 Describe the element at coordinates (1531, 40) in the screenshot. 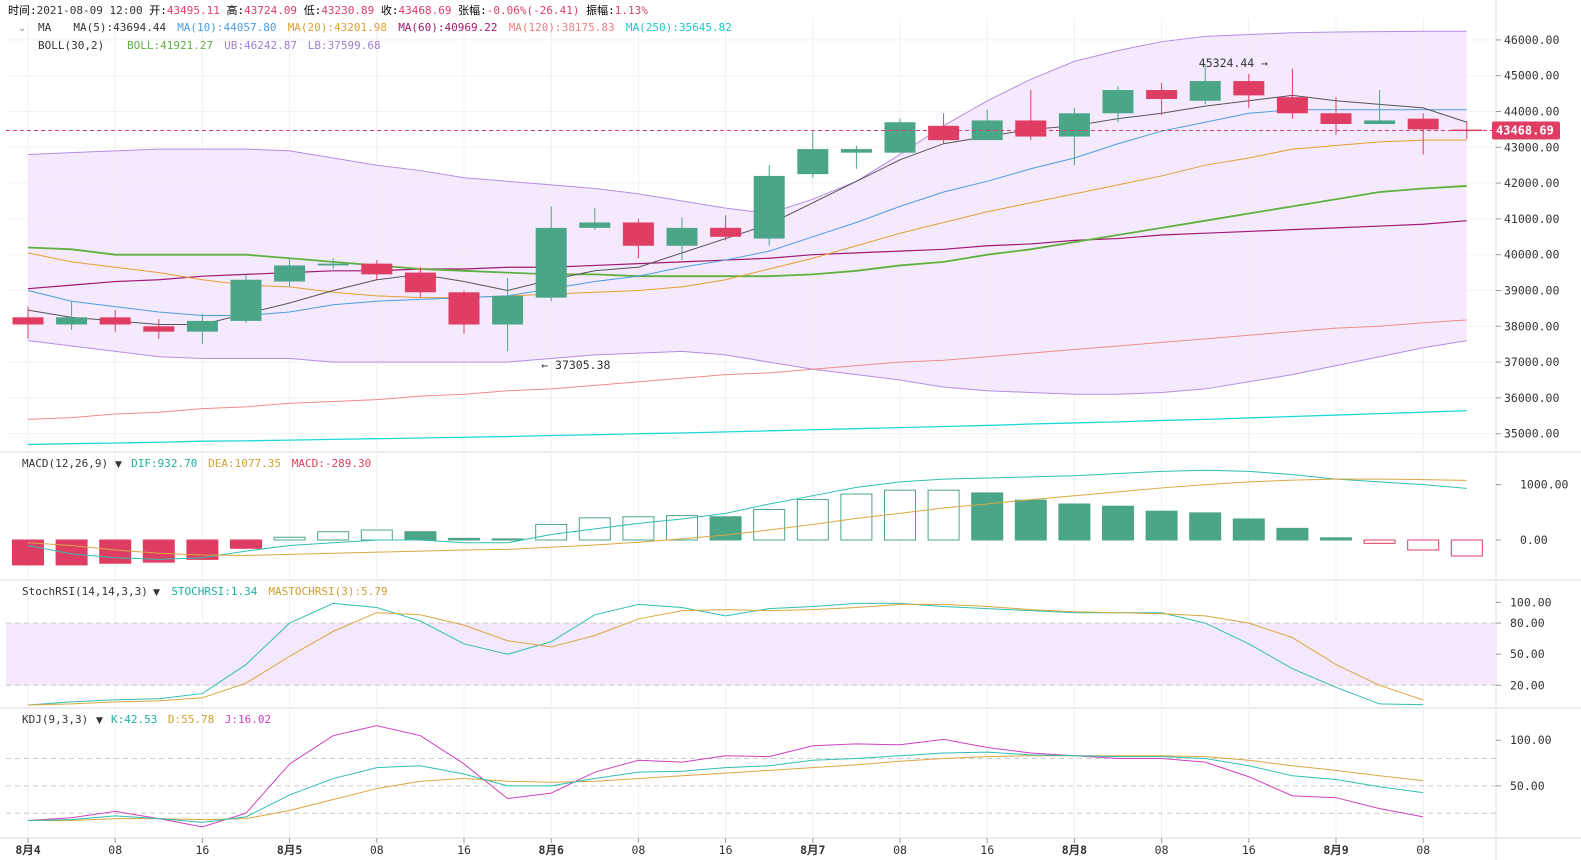

I see `price-axis-label: 46000.00` at that location.